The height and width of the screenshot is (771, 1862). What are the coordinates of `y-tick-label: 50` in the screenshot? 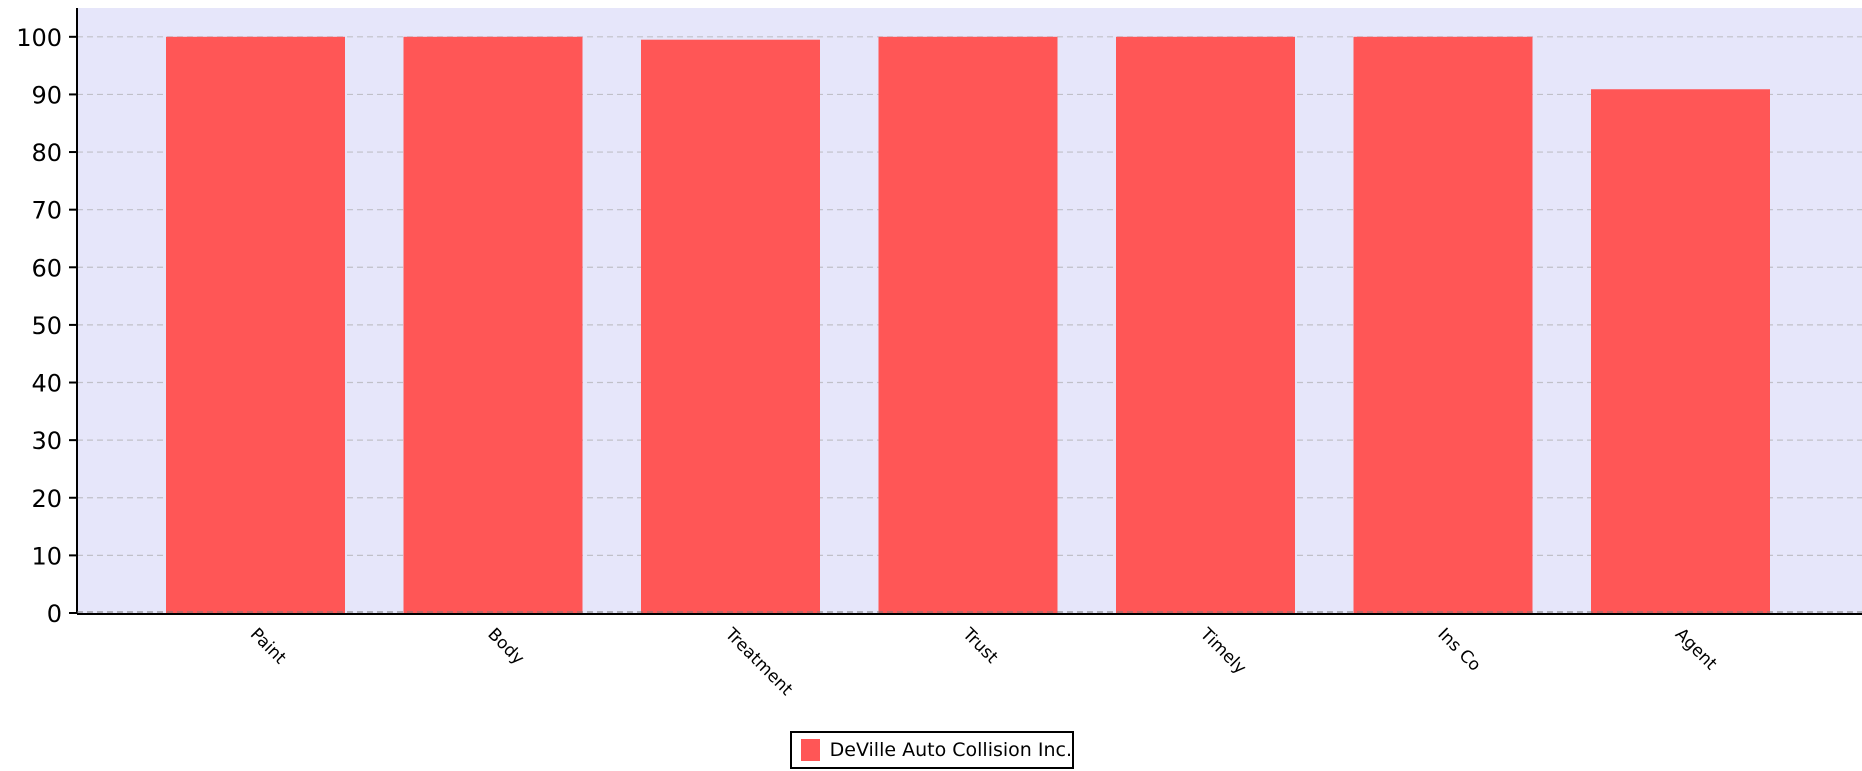 It's located at (46, 326).